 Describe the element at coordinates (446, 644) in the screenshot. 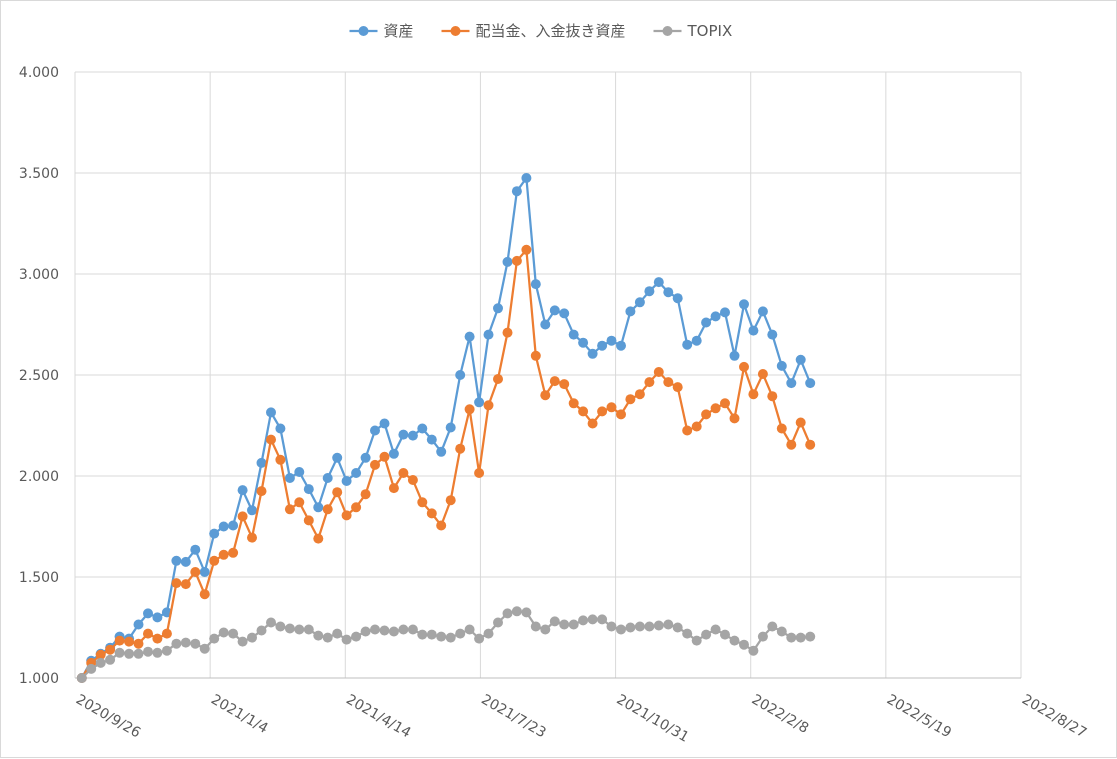

I see `series-TOPIX` at that location.